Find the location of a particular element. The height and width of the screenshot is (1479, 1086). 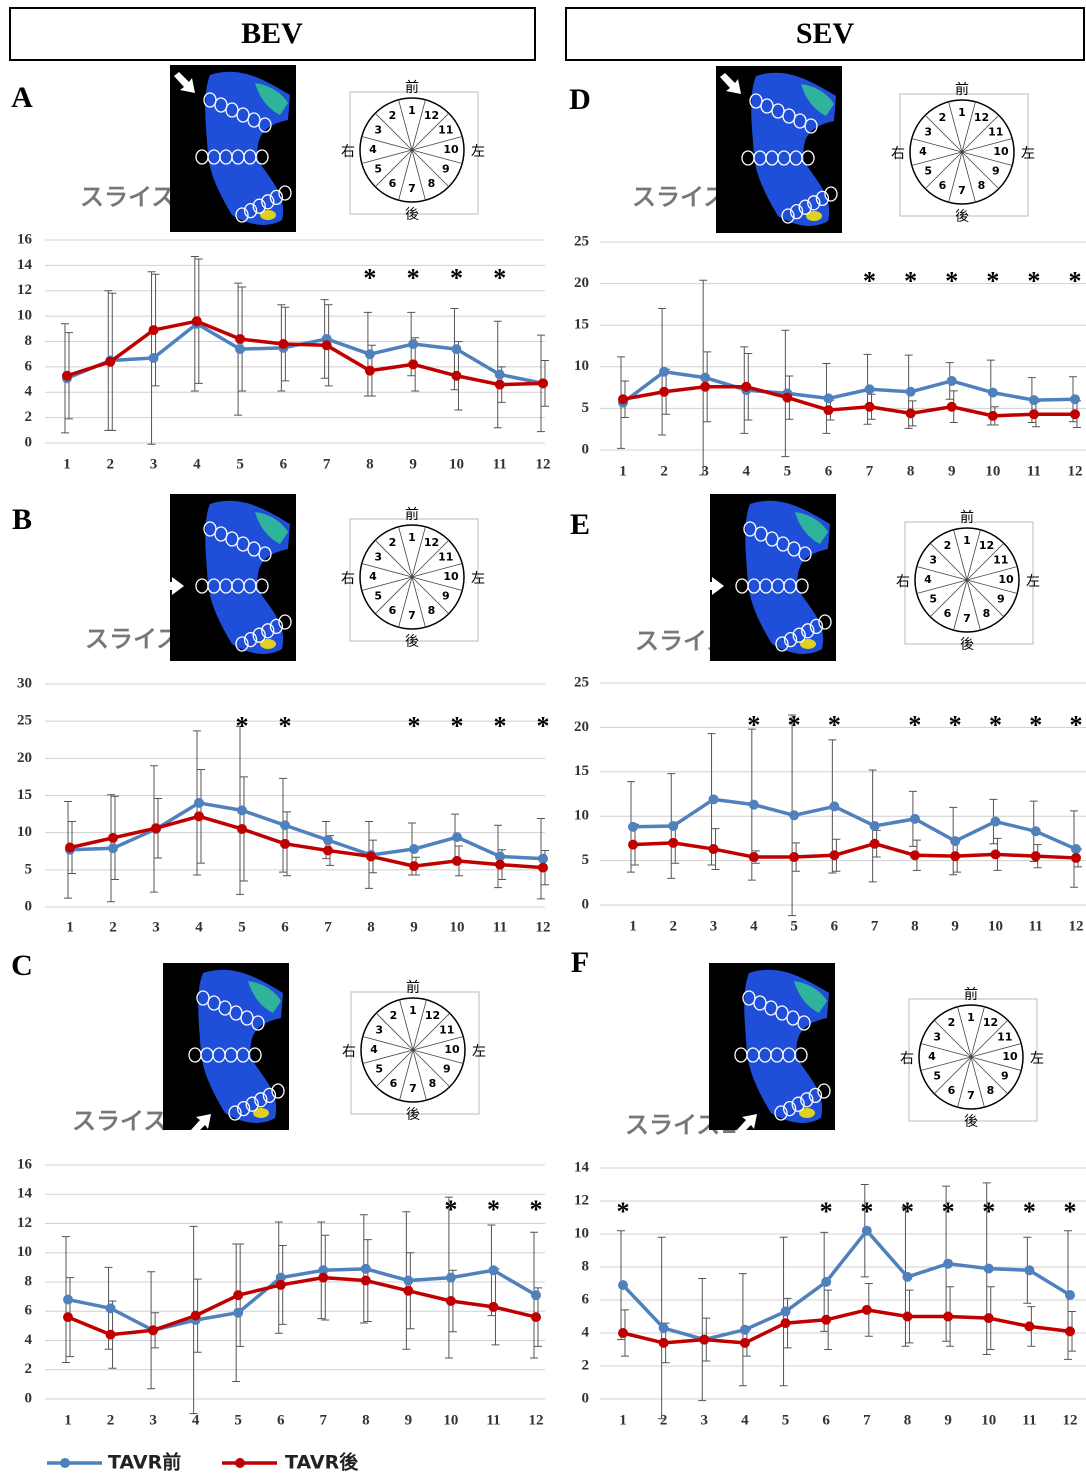

x-tick-label: 5 is located at coordinates (794, 926).